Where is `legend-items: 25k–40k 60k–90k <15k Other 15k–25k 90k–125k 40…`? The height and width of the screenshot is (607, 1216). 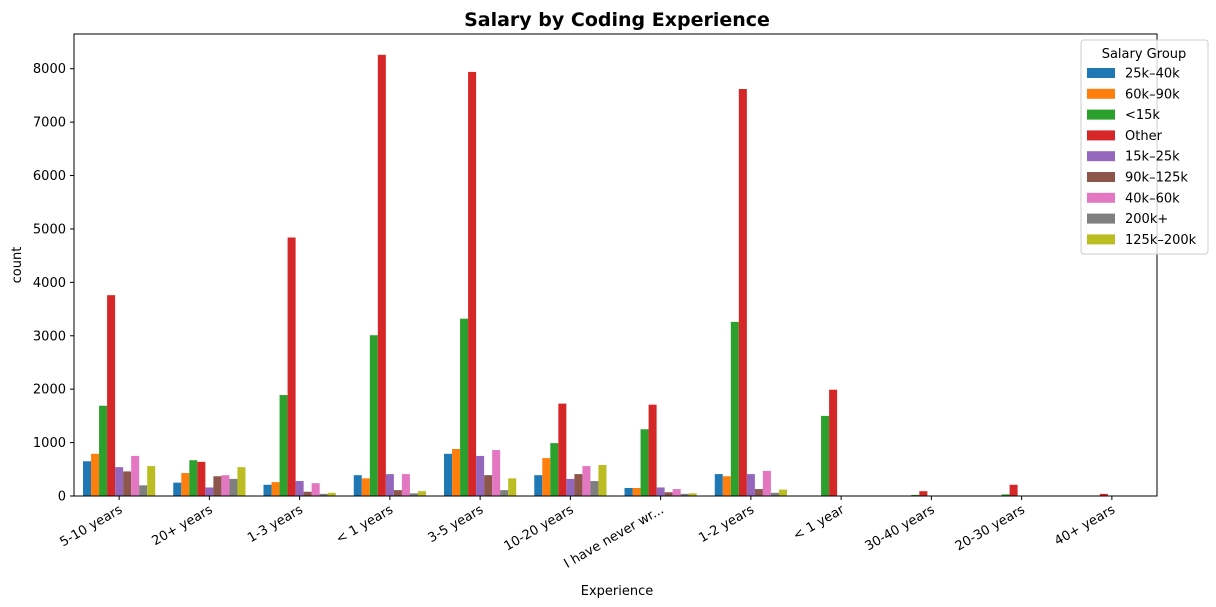
legend-items: 25k–40k 60k–90k <15k Other 15k–25k 90k–125k 40… is located at coordinates (1142, 157).